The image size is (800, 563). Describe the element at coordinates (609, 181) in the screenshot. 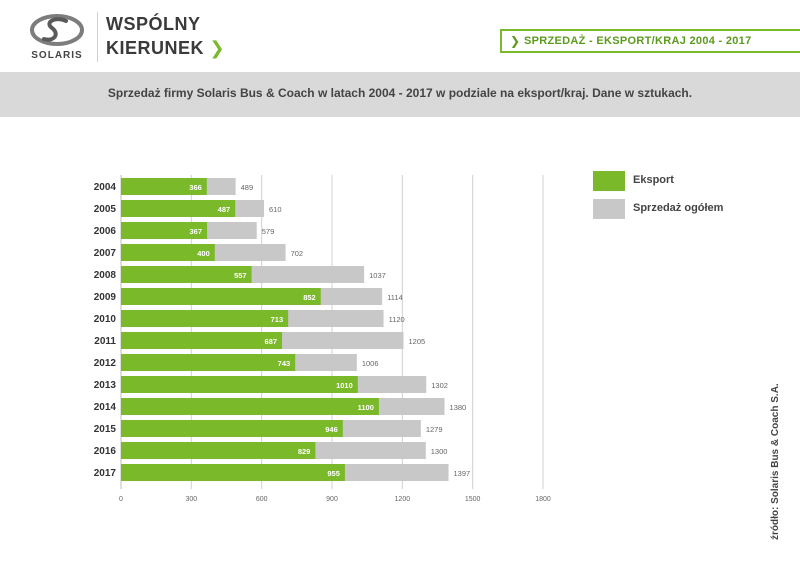

I see `legend-swatch-eksport` at that location.